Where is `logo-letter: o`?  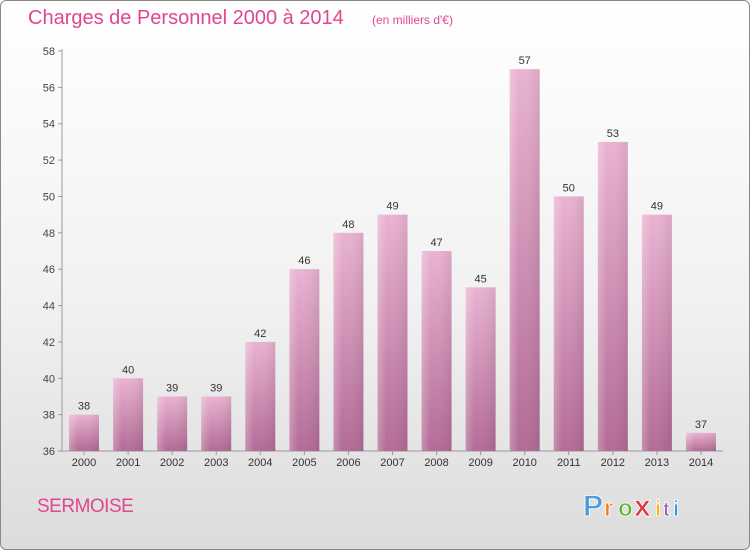
logo-letter: o is located at coordinates (625, 508).